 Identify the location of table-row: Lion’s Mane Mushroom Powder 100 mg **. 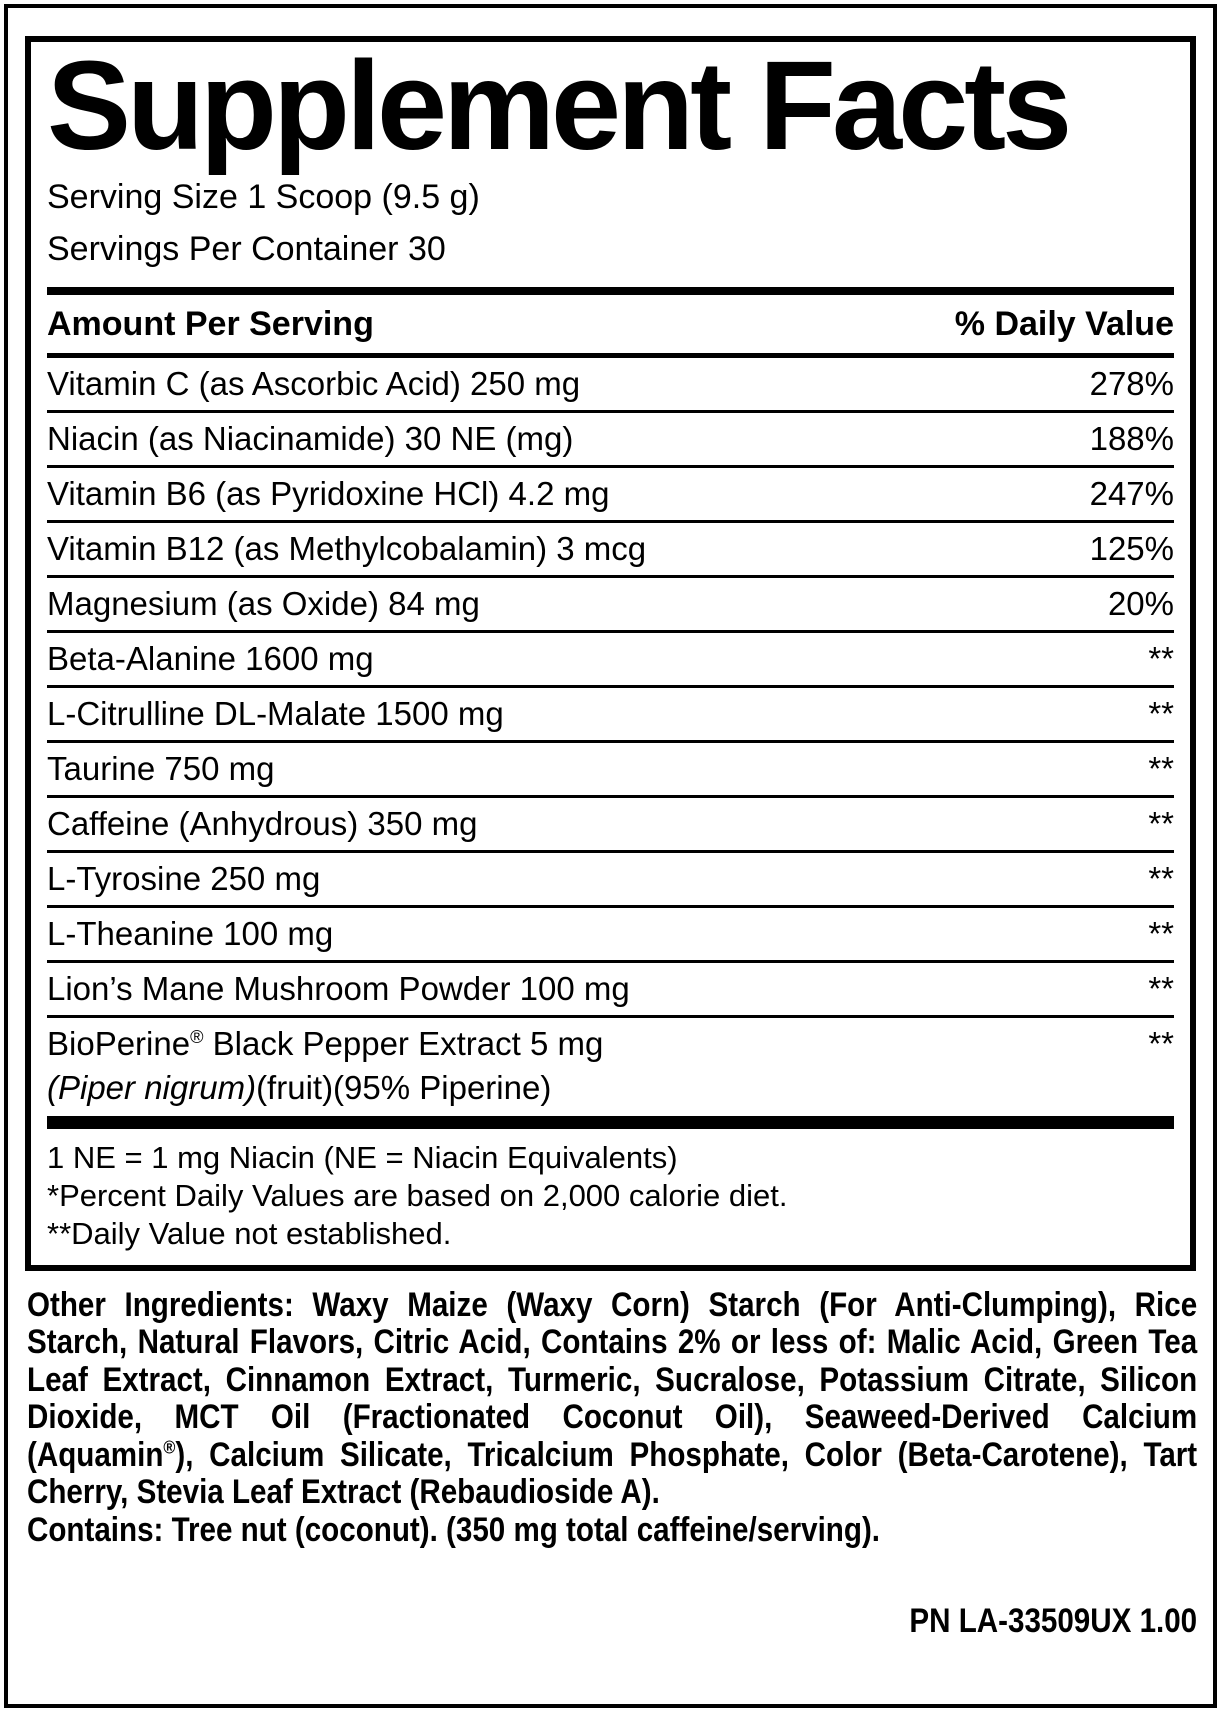
(610, 990).